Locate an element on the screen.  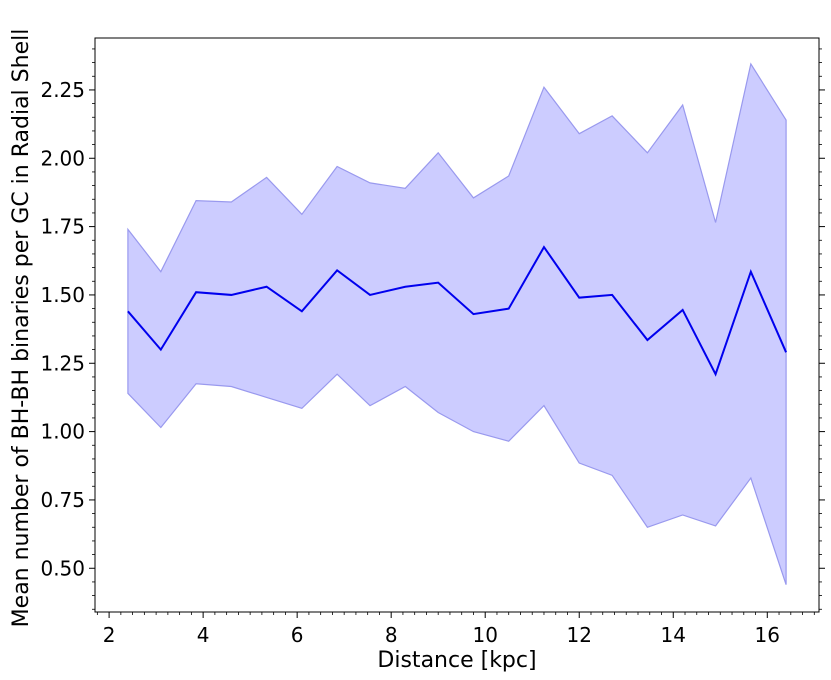
y-tick-label: 0.50 is located at coordinates (62, 568).